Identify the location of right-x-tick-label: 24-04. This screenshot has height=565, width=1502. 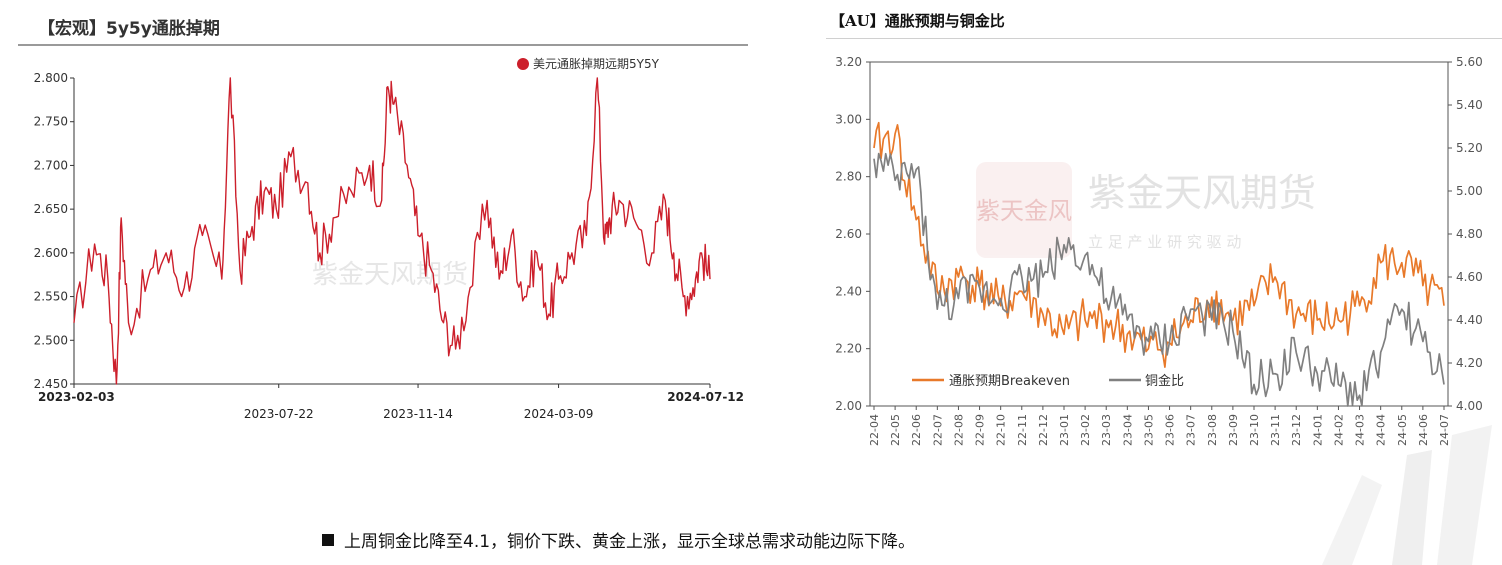
(1381, 430).